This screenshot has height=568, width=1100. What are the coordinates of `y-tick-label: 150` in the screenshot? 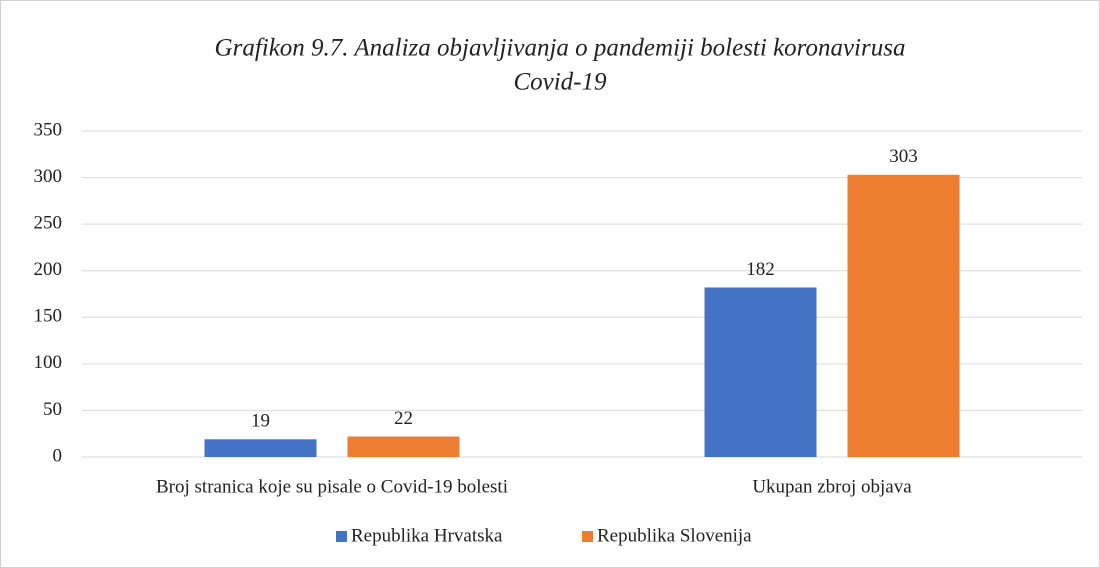 It's located at (48, 316).